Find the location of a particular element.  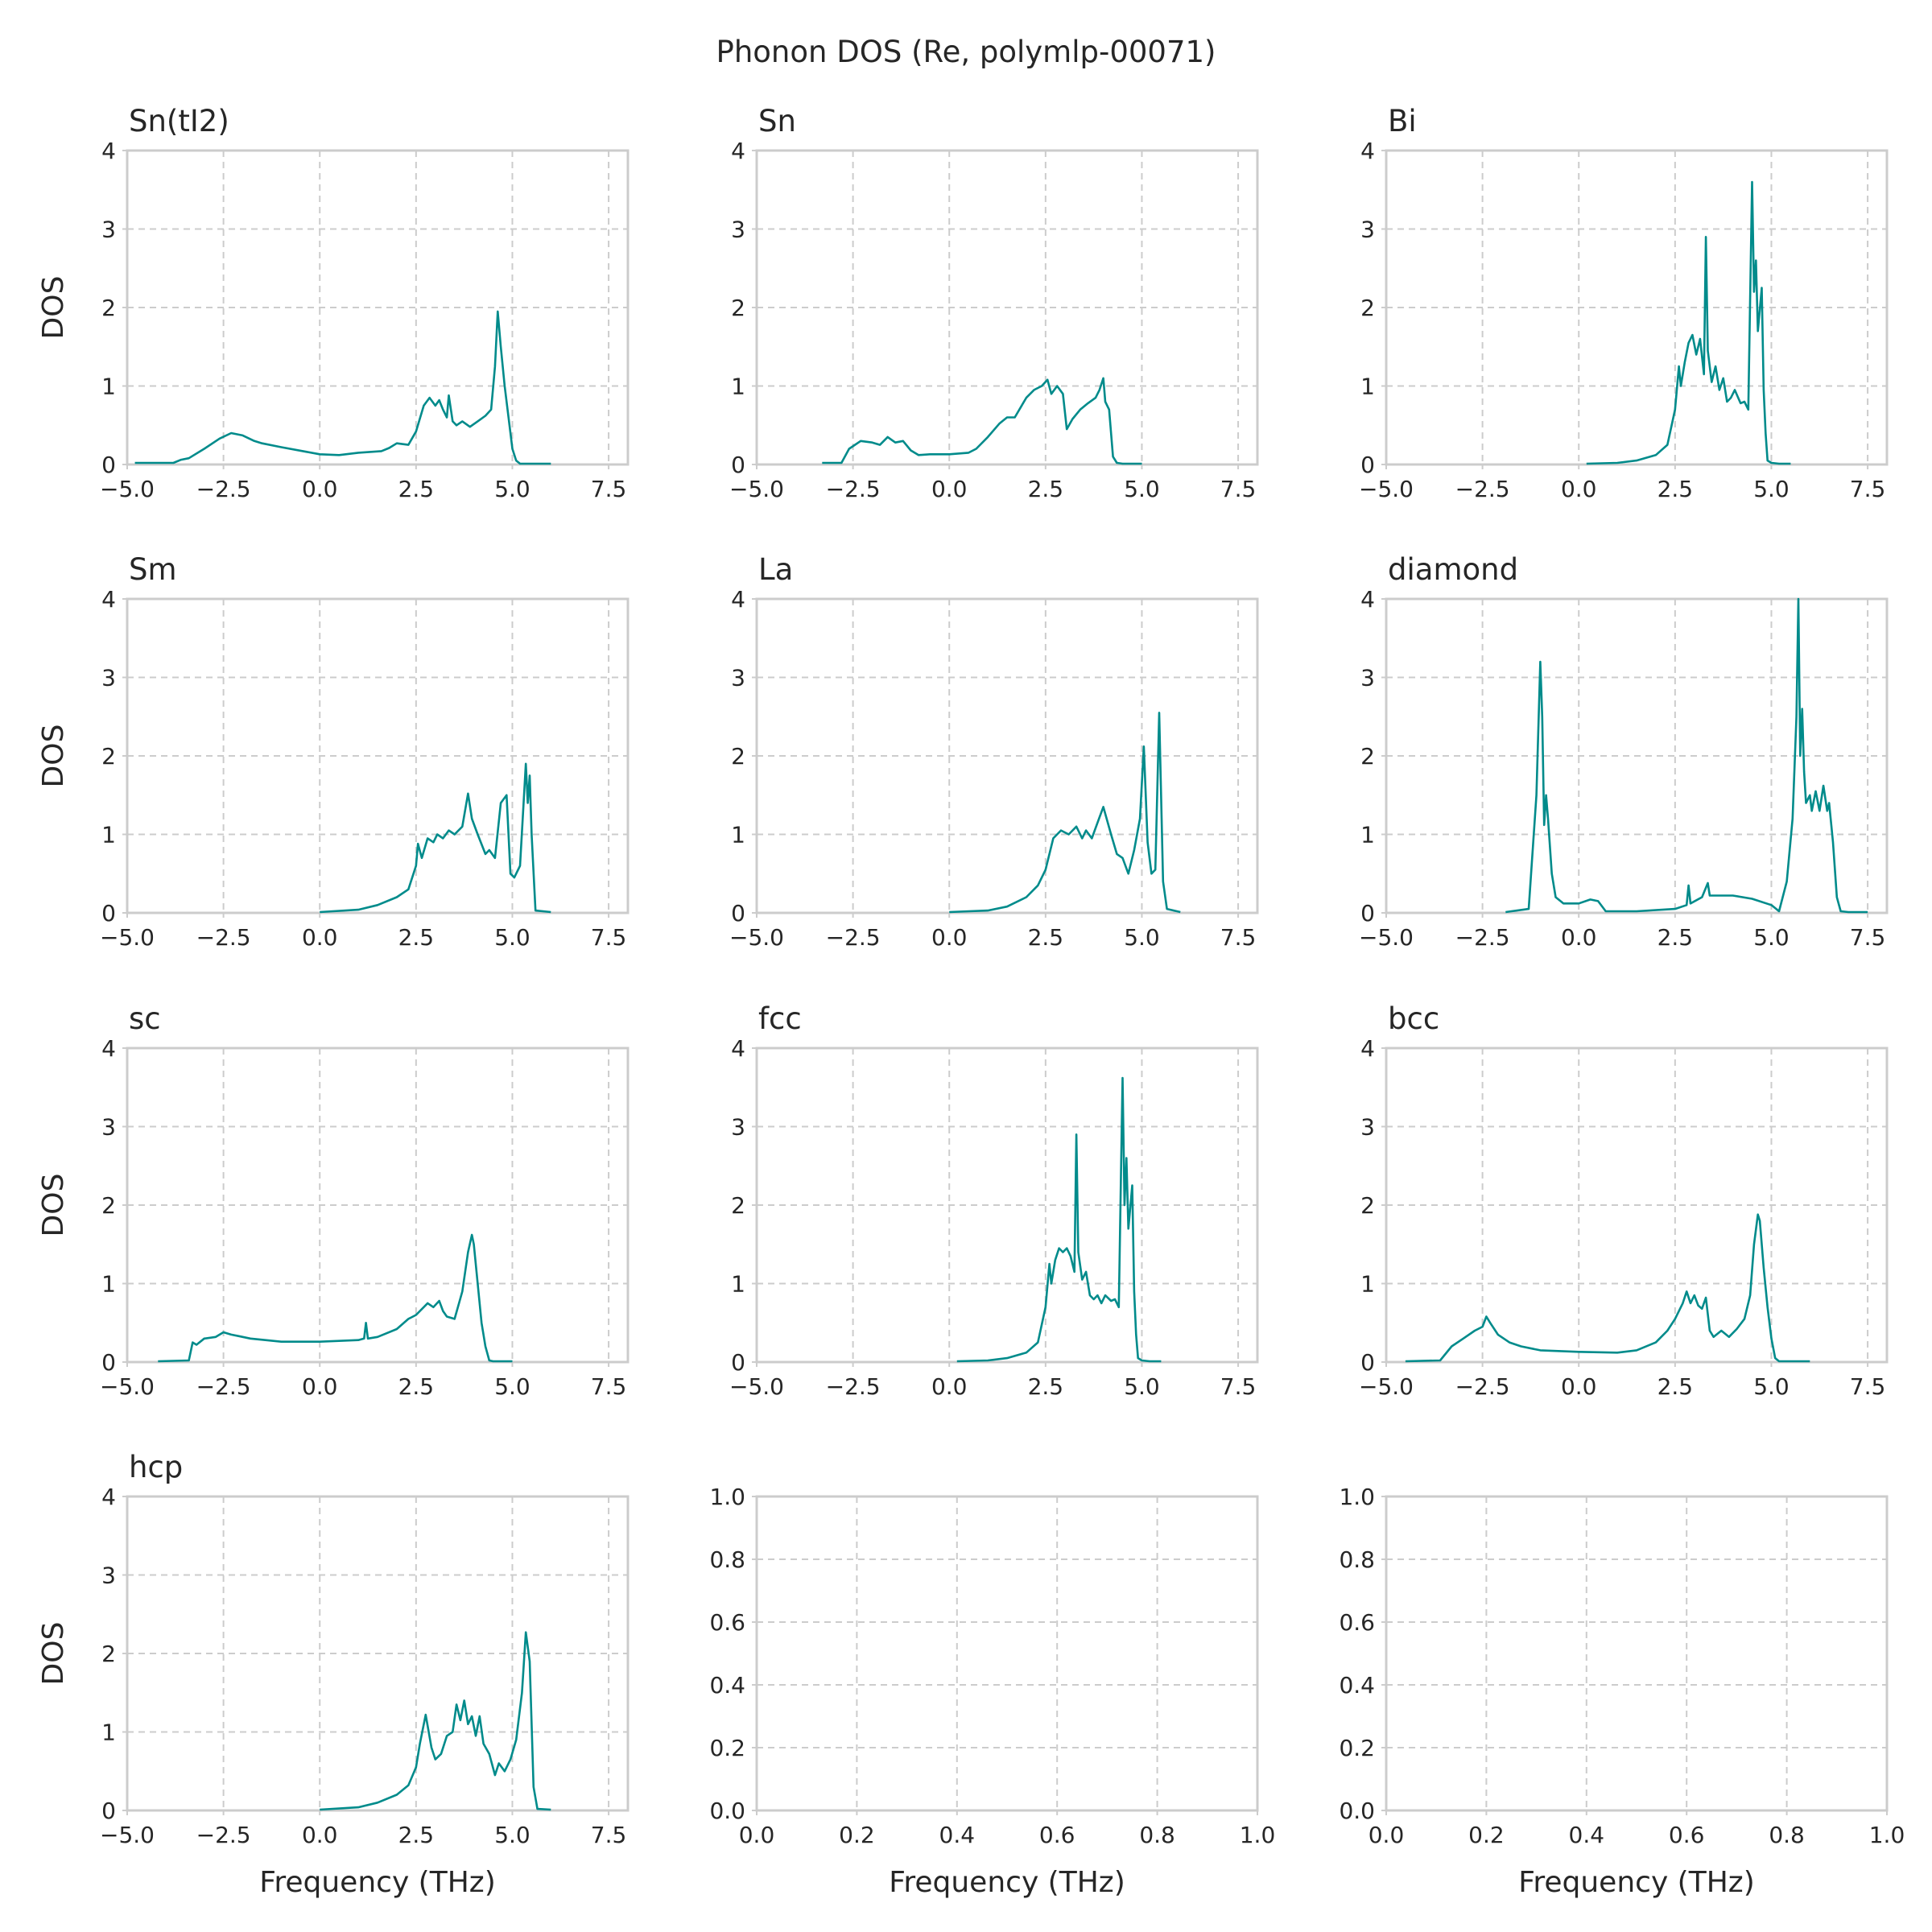

x-axis-label: Frequency (THz) is located at coordinates (1636, 1882).